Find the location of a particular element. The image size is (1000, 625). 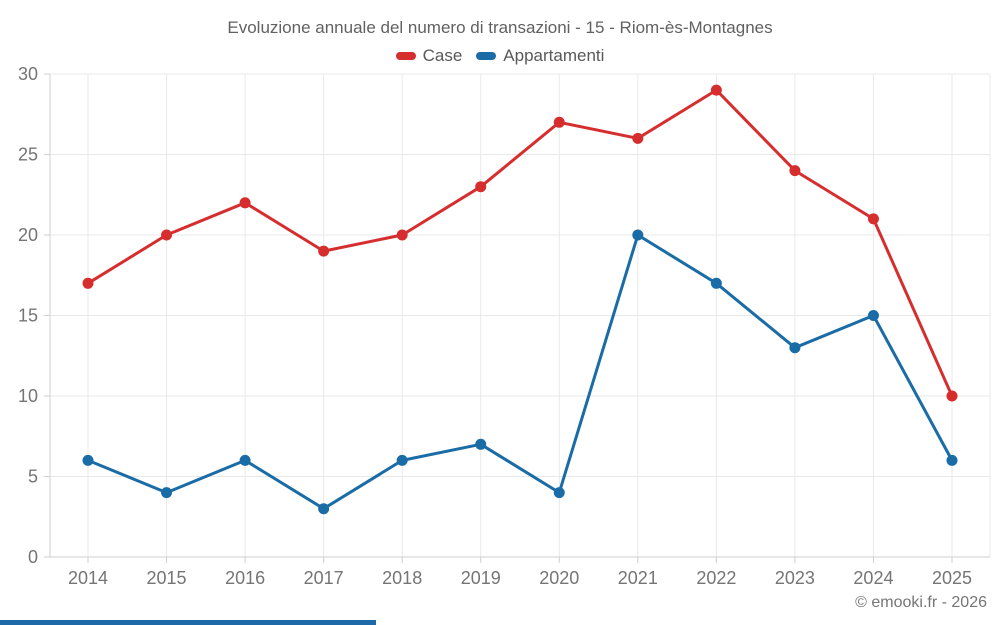

xtick-label-2022: 2022 is located at coordinates (716, 578).